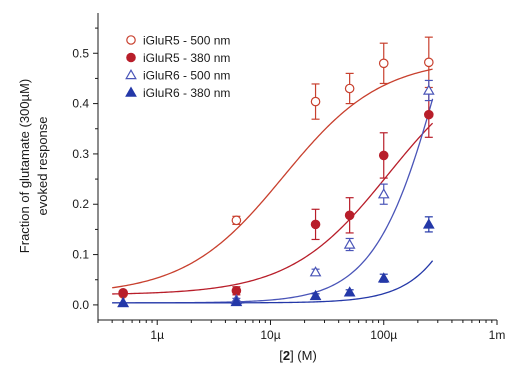 This screenshot has height=371, width=508. What do you see at coordinates (281, 355) in the screenshot?
I see `x-axis-title-prefix: [` at bounding box center [281, 355].